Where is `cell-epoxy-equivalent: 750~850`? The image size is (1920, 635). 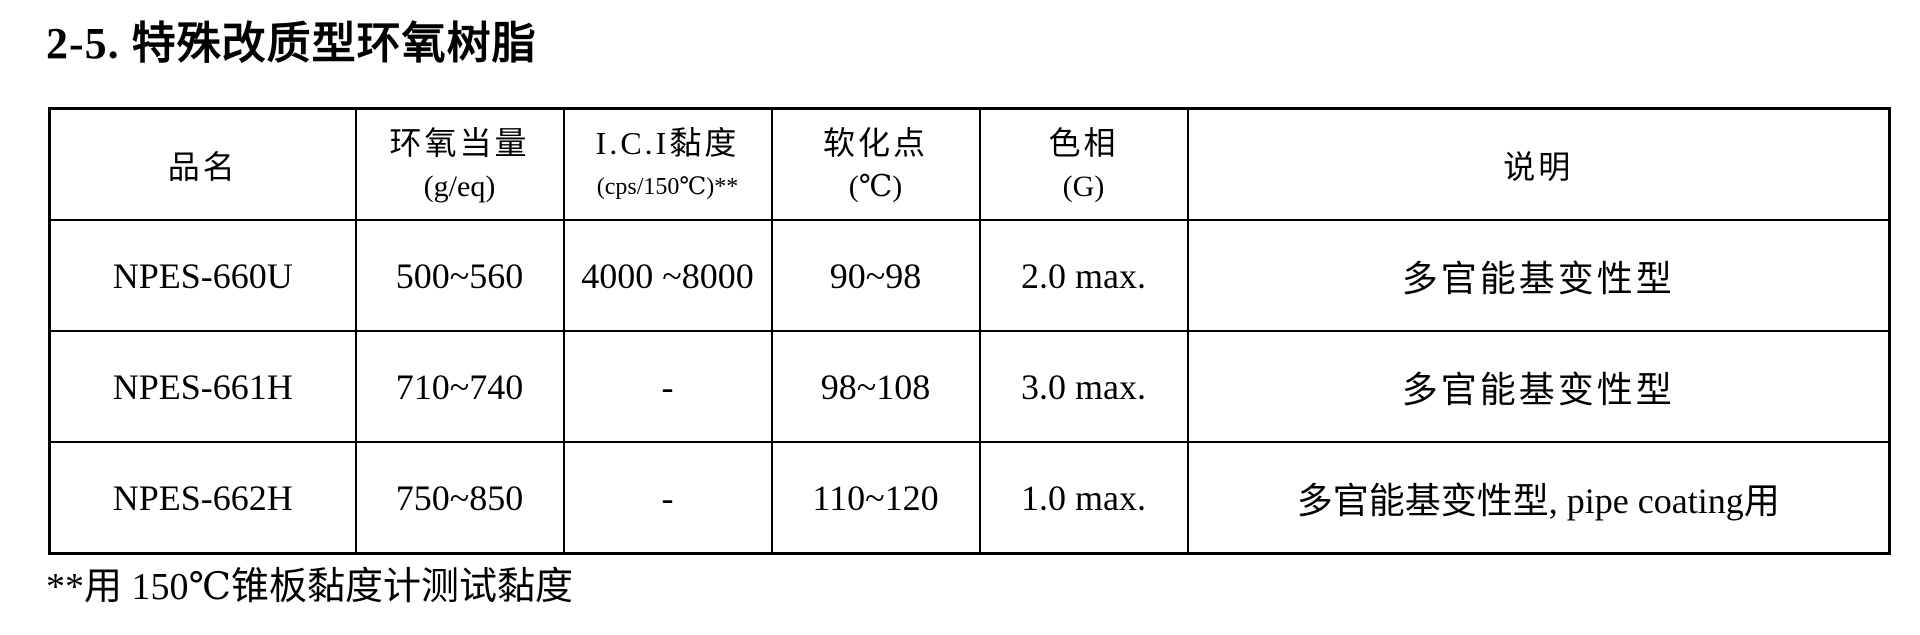
cell-epoxy-equivalent: 750~850 is located at coordinates (459, 498).